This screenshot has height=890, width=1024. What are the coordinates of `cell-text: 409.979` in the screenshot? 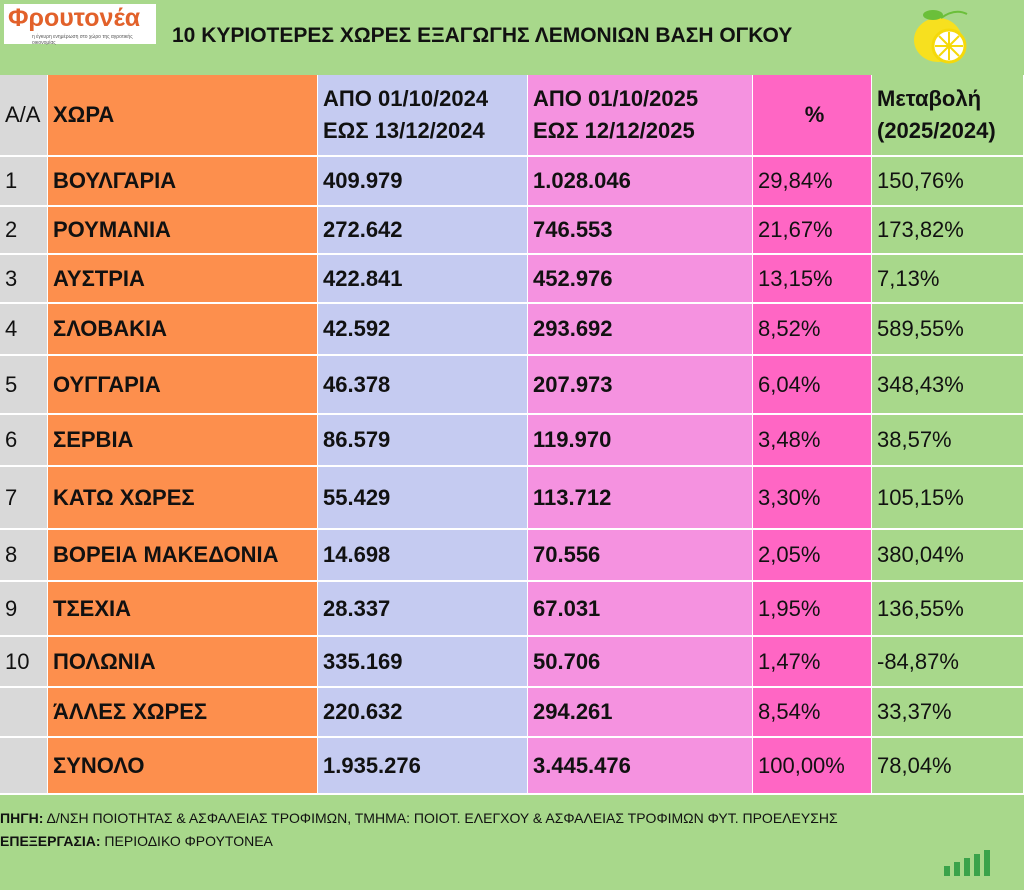 It's located at (363, 180).